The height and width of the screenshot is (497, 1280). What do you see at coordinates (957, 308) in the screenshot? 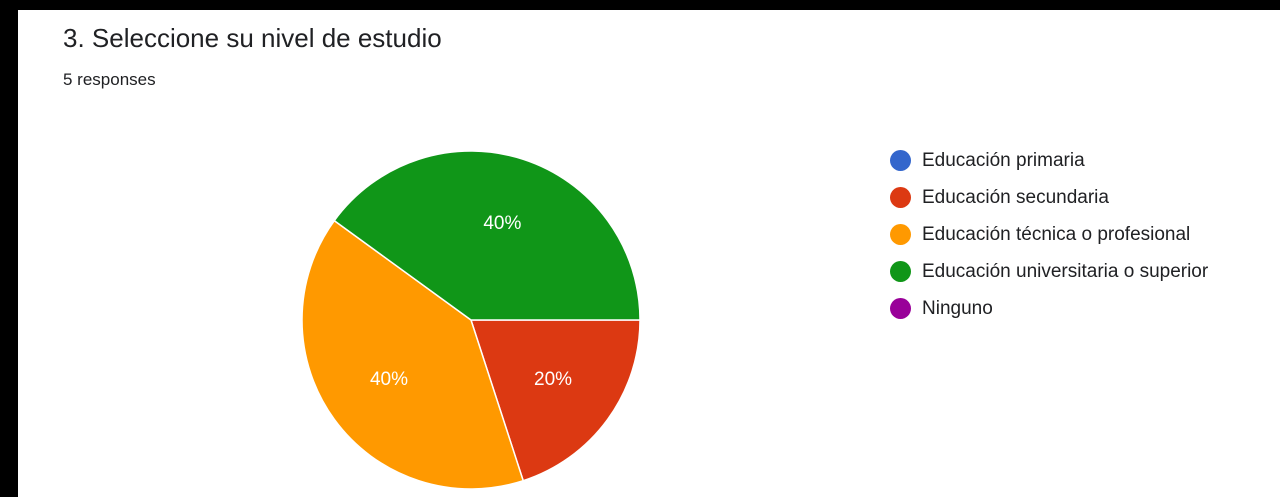
I see `legend-label: Ninguno` at bounding box center [957, 308].